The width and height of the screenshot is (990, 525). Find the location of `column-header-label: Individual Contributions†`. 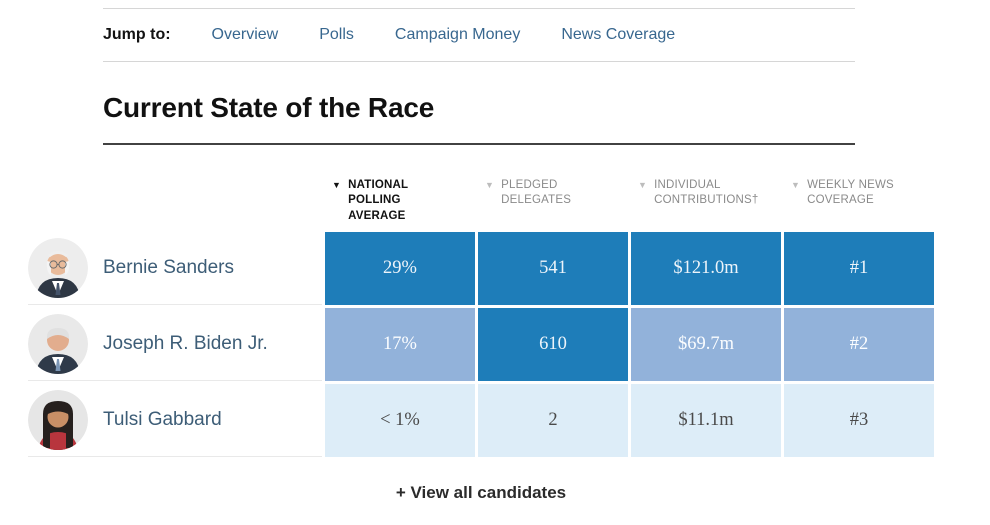

column-header-label: Individual Contributions† is located at coordinates (706, 192).